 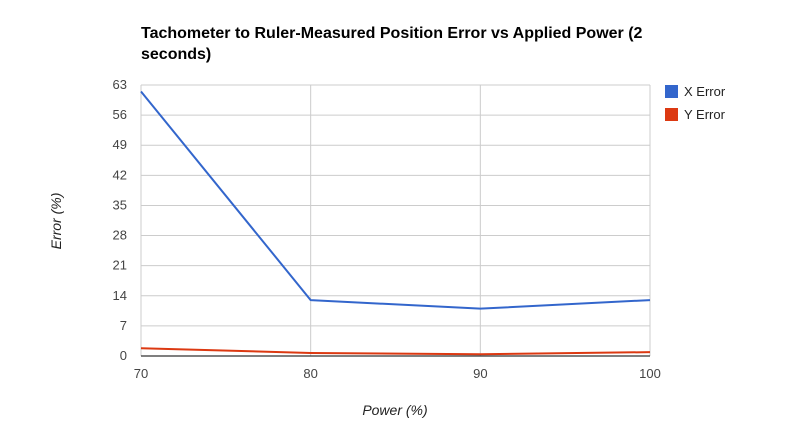 I want to click on y-tick-label: 42, so click(x=120, y=174).